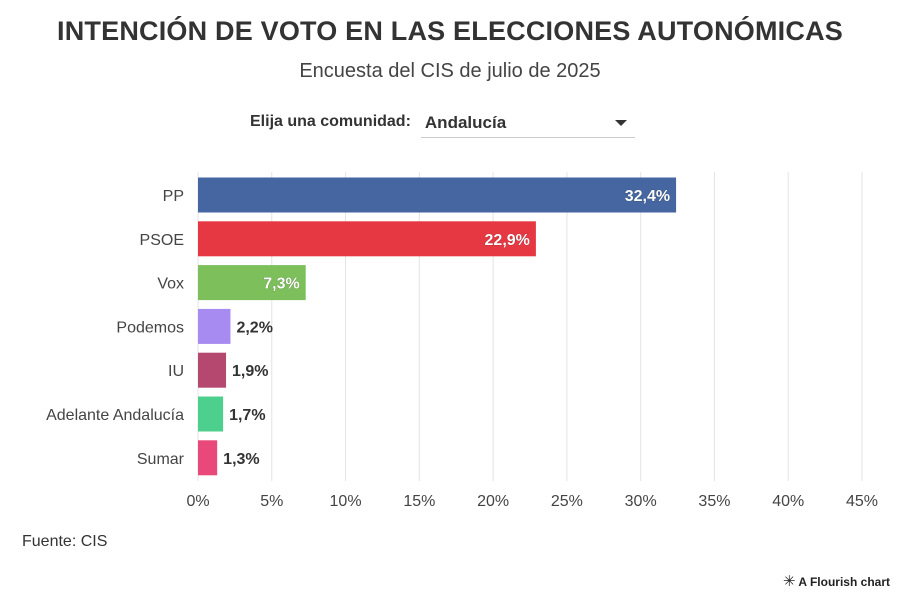 Image resolution: width=900 pixels, height=595 pixels. I want to click on flourish-icon: ✳, so click(789, 581).